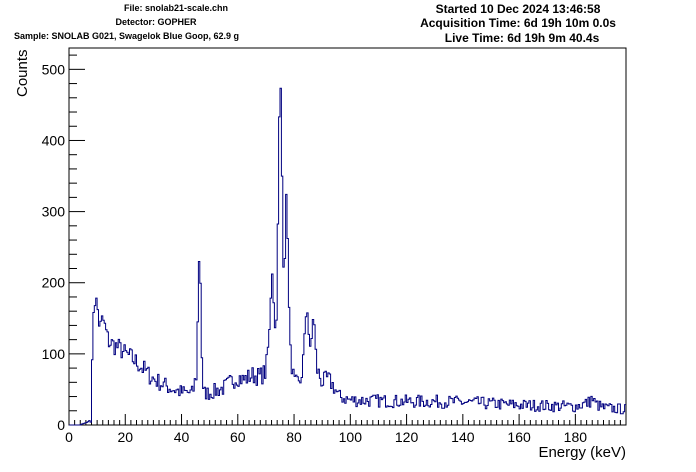  I want to click on x-tick-label: 60, so click(238, 437).